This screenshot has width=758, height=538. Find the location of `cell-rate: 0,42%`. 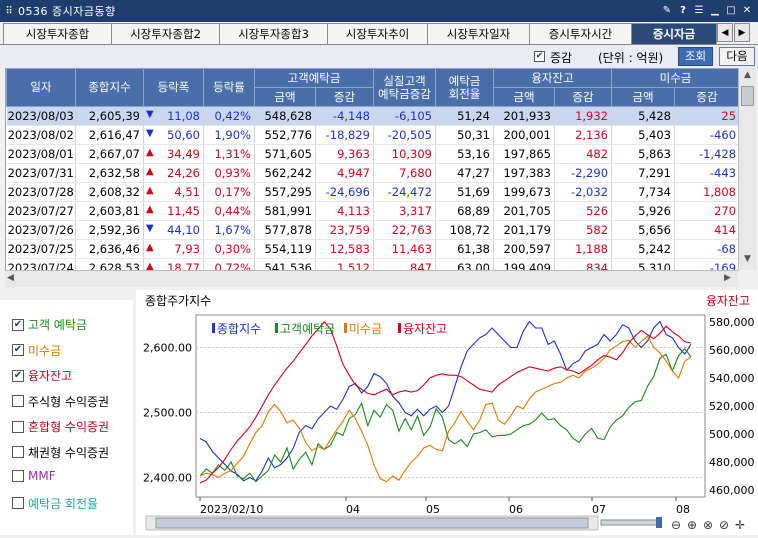

cell-rate: 0,42% is located at coordinates (229, 116).